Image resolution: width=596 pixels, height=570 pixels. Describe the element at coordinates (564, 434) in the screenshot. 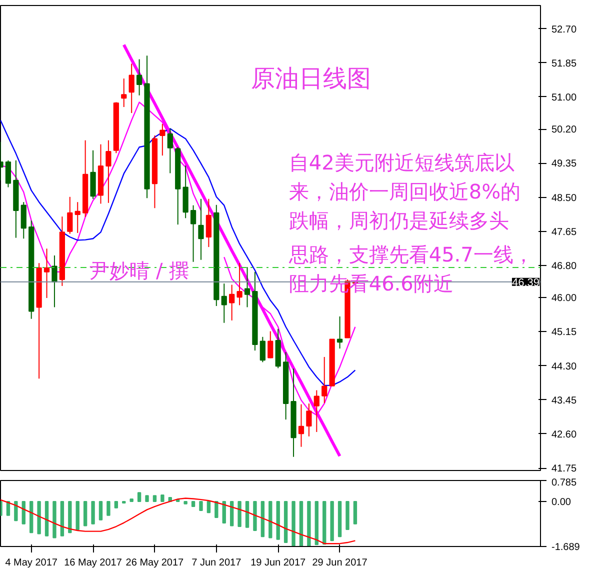

I see `y-tick-label: 42.60` at that location.